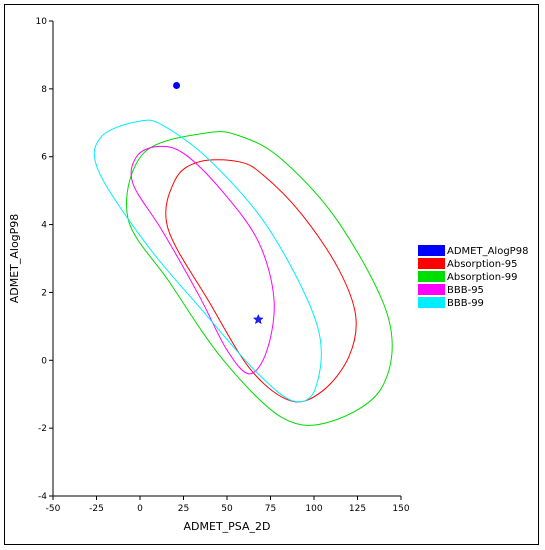  Describe the element at coordinates (482, 277) in the screenshot. I see `legend-label: Absorption-99` at that location.